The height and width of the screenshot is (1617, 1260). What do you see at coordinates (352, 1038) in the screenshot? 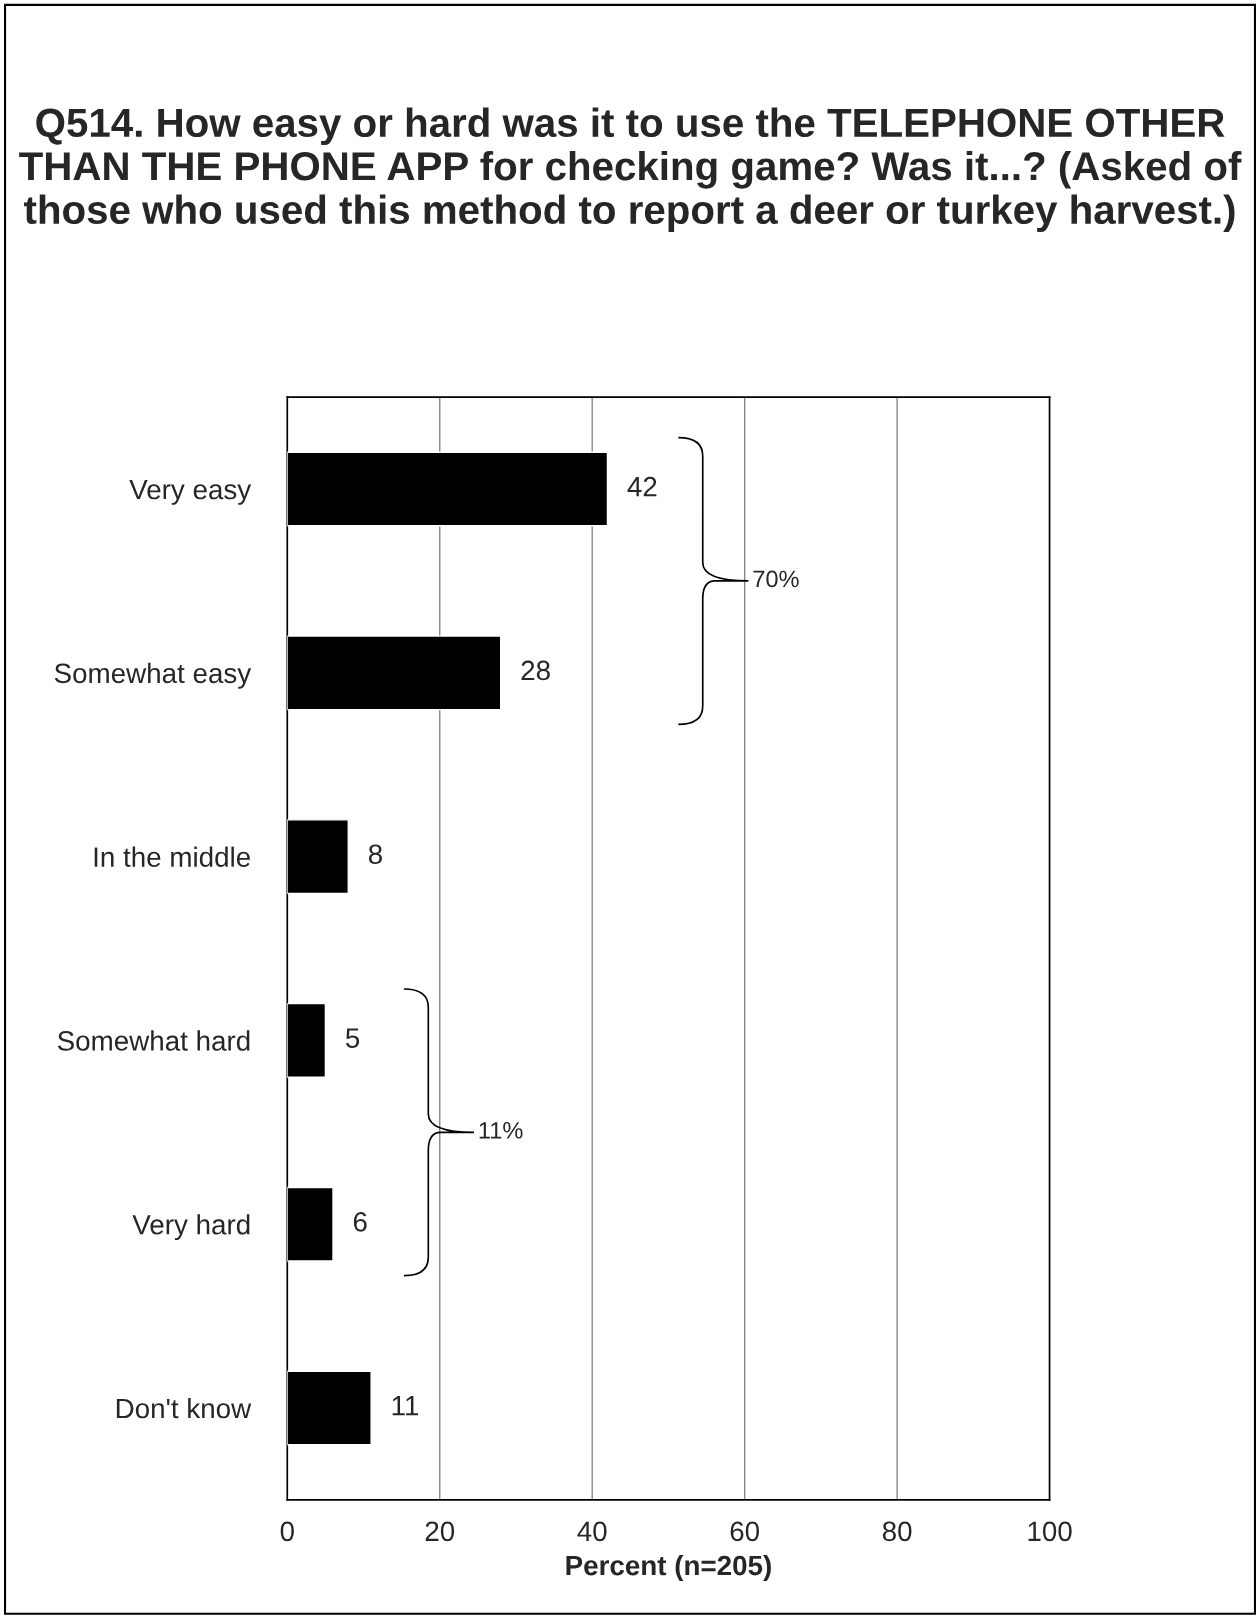
I see `data-label: 5` at bounding box center [352, 1038].